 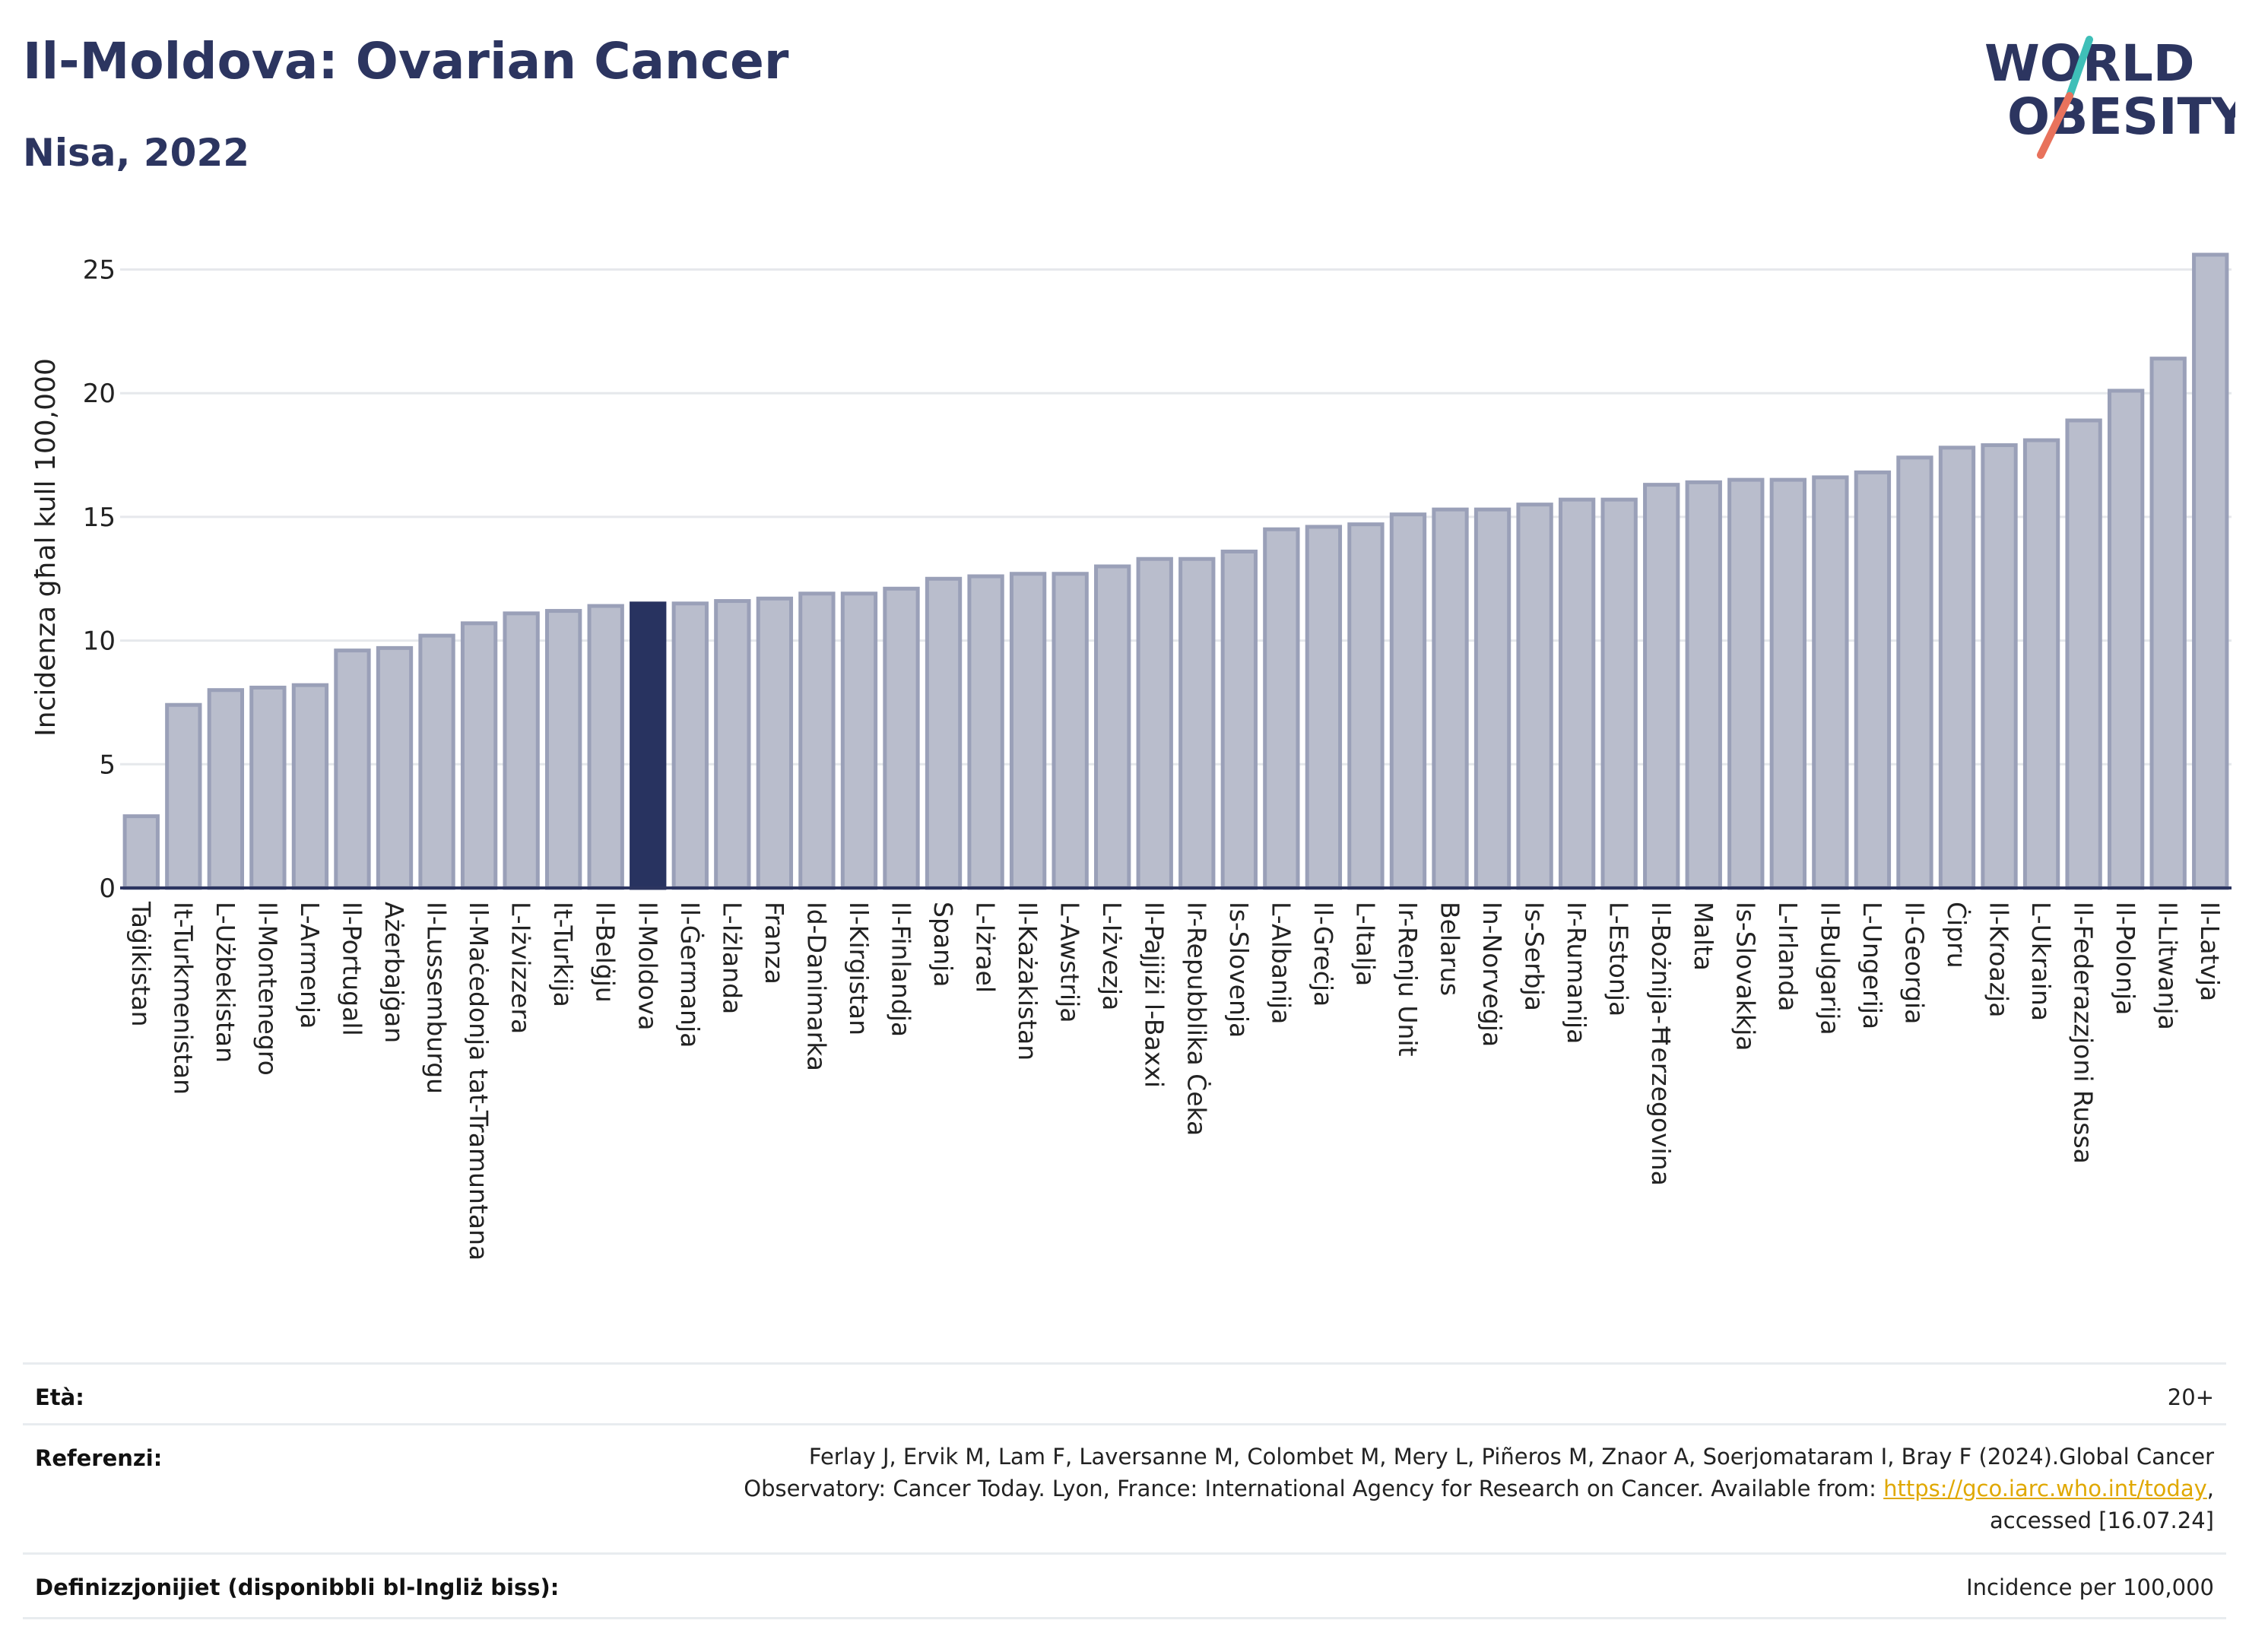 What do you see at coordinates (1703, 936) in the screenshot?
I see `x-tick-label: Malta` at bounding box center [1703, 936].